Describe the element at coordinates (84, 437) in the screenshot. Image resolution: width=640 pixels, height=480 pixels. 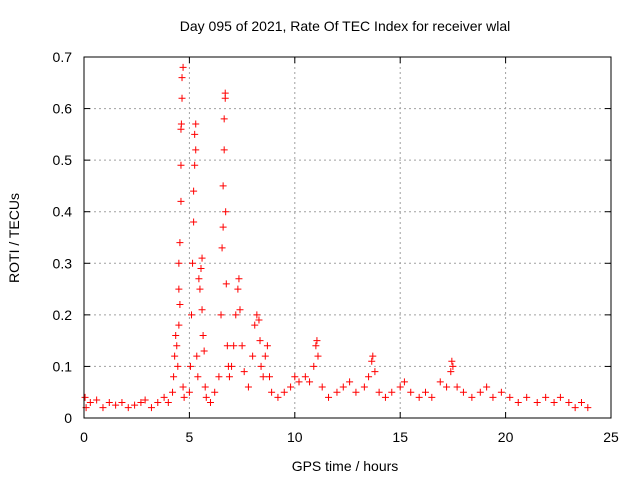
I see `x-tick-label: 0` at that location.